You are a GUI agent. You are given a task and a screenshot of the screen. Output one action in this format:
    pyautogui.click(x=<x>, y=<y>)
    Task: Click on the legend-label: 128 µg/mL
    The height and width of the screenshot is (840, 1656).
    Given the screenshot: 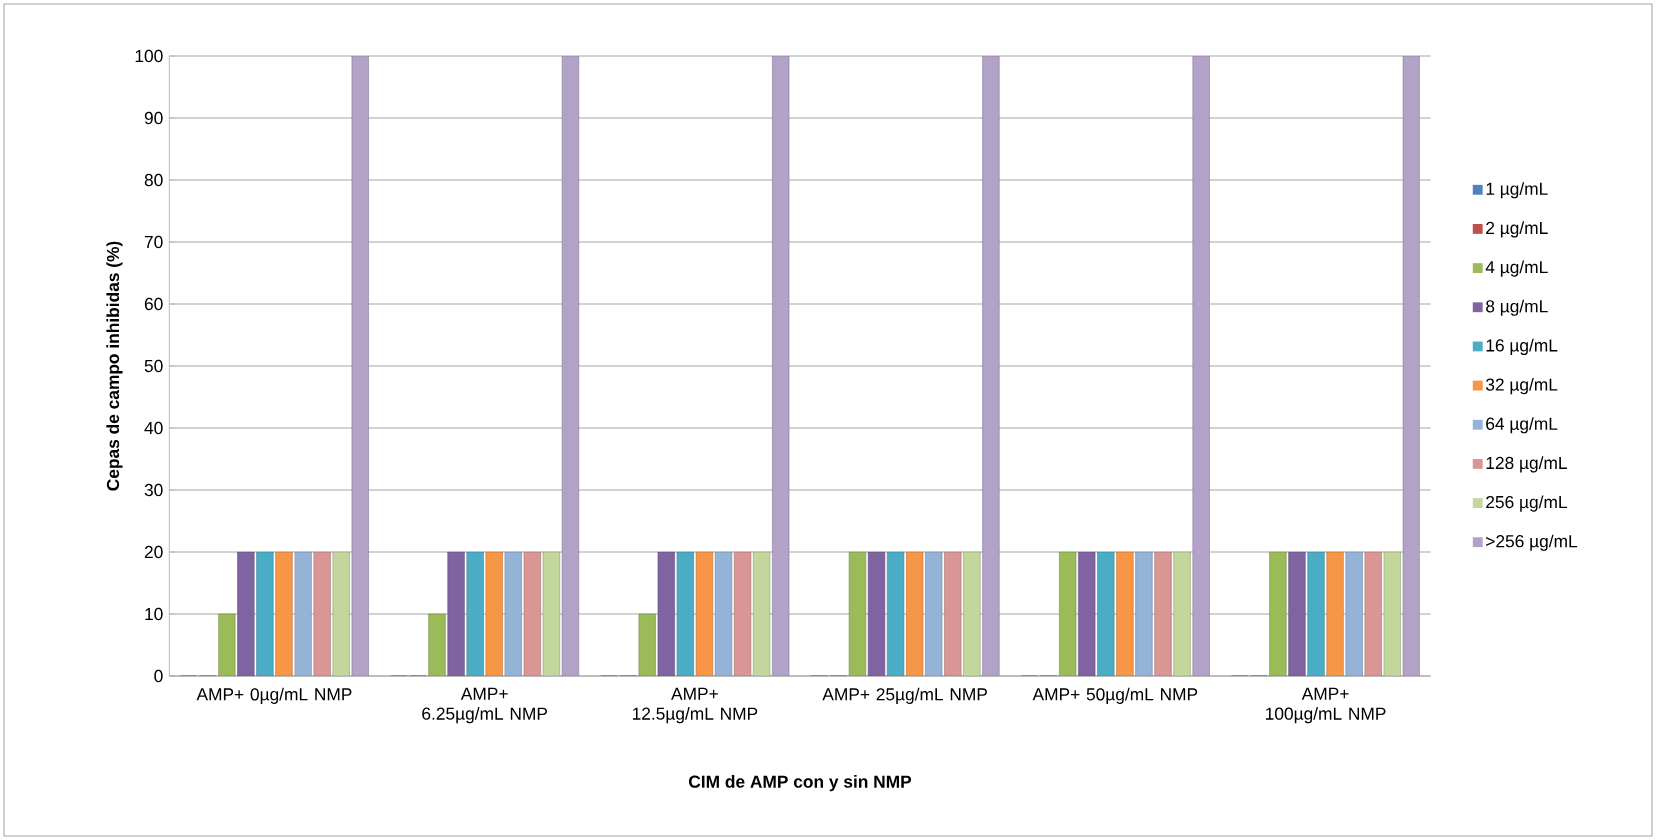 What is the action you would take?
    pyautogui.click(x=1526, y=464)
    